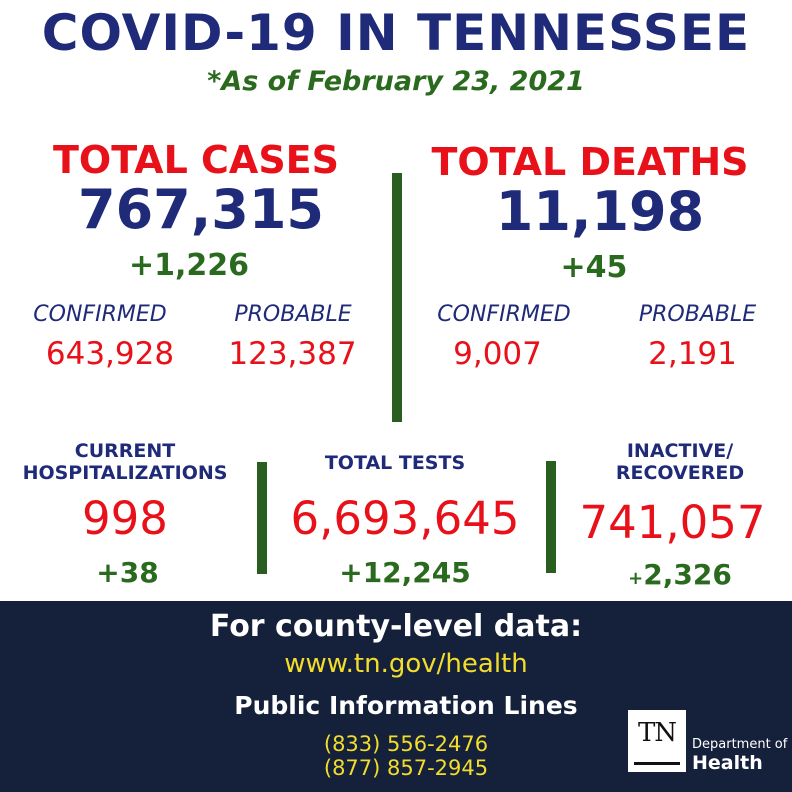 This screenshot has height=792, width=792. I want to click on recovered-value: 741,057, so click(672, 522).